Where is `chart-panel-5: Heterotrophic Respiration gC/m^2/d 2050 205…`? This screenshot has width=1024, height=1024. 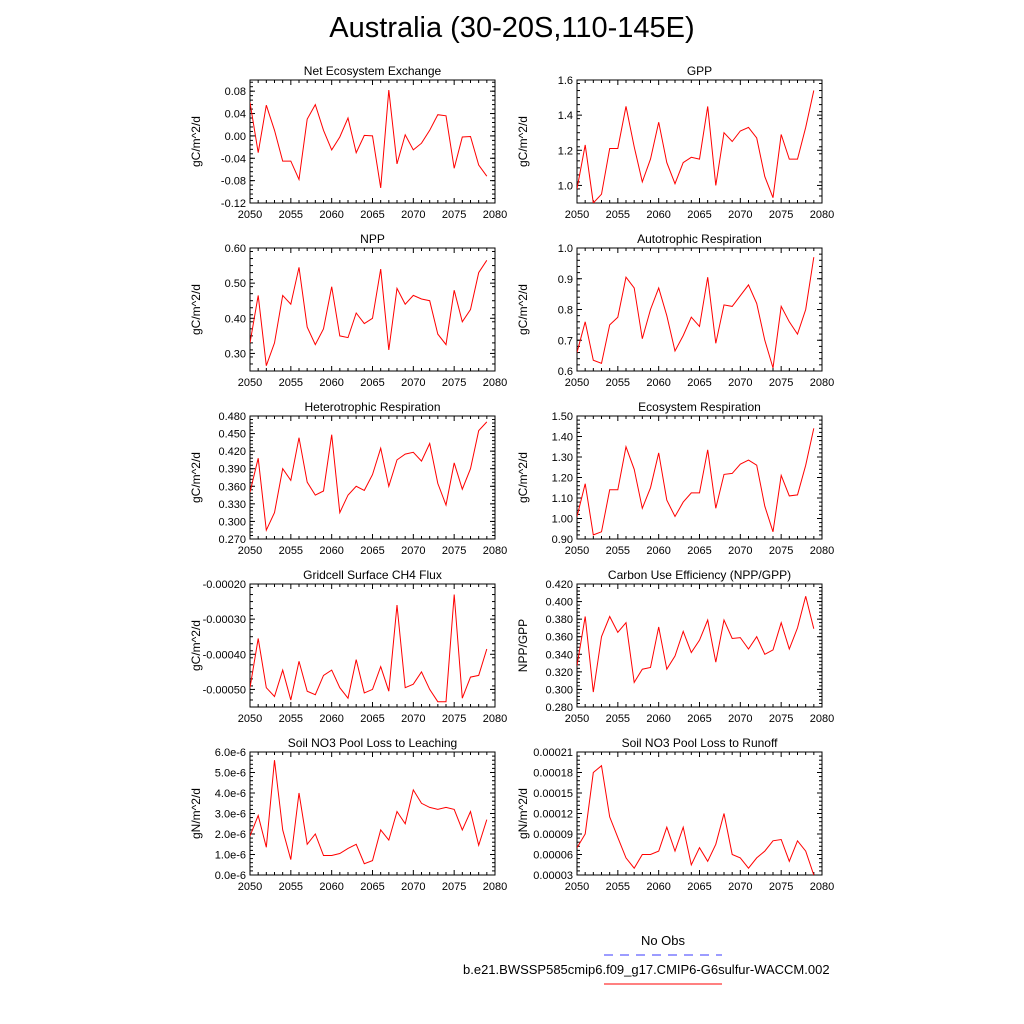 chart-panel-5: Heterotrophic Respiration gC/m^2/d 2050 205… is located at coordinates (348, 478).